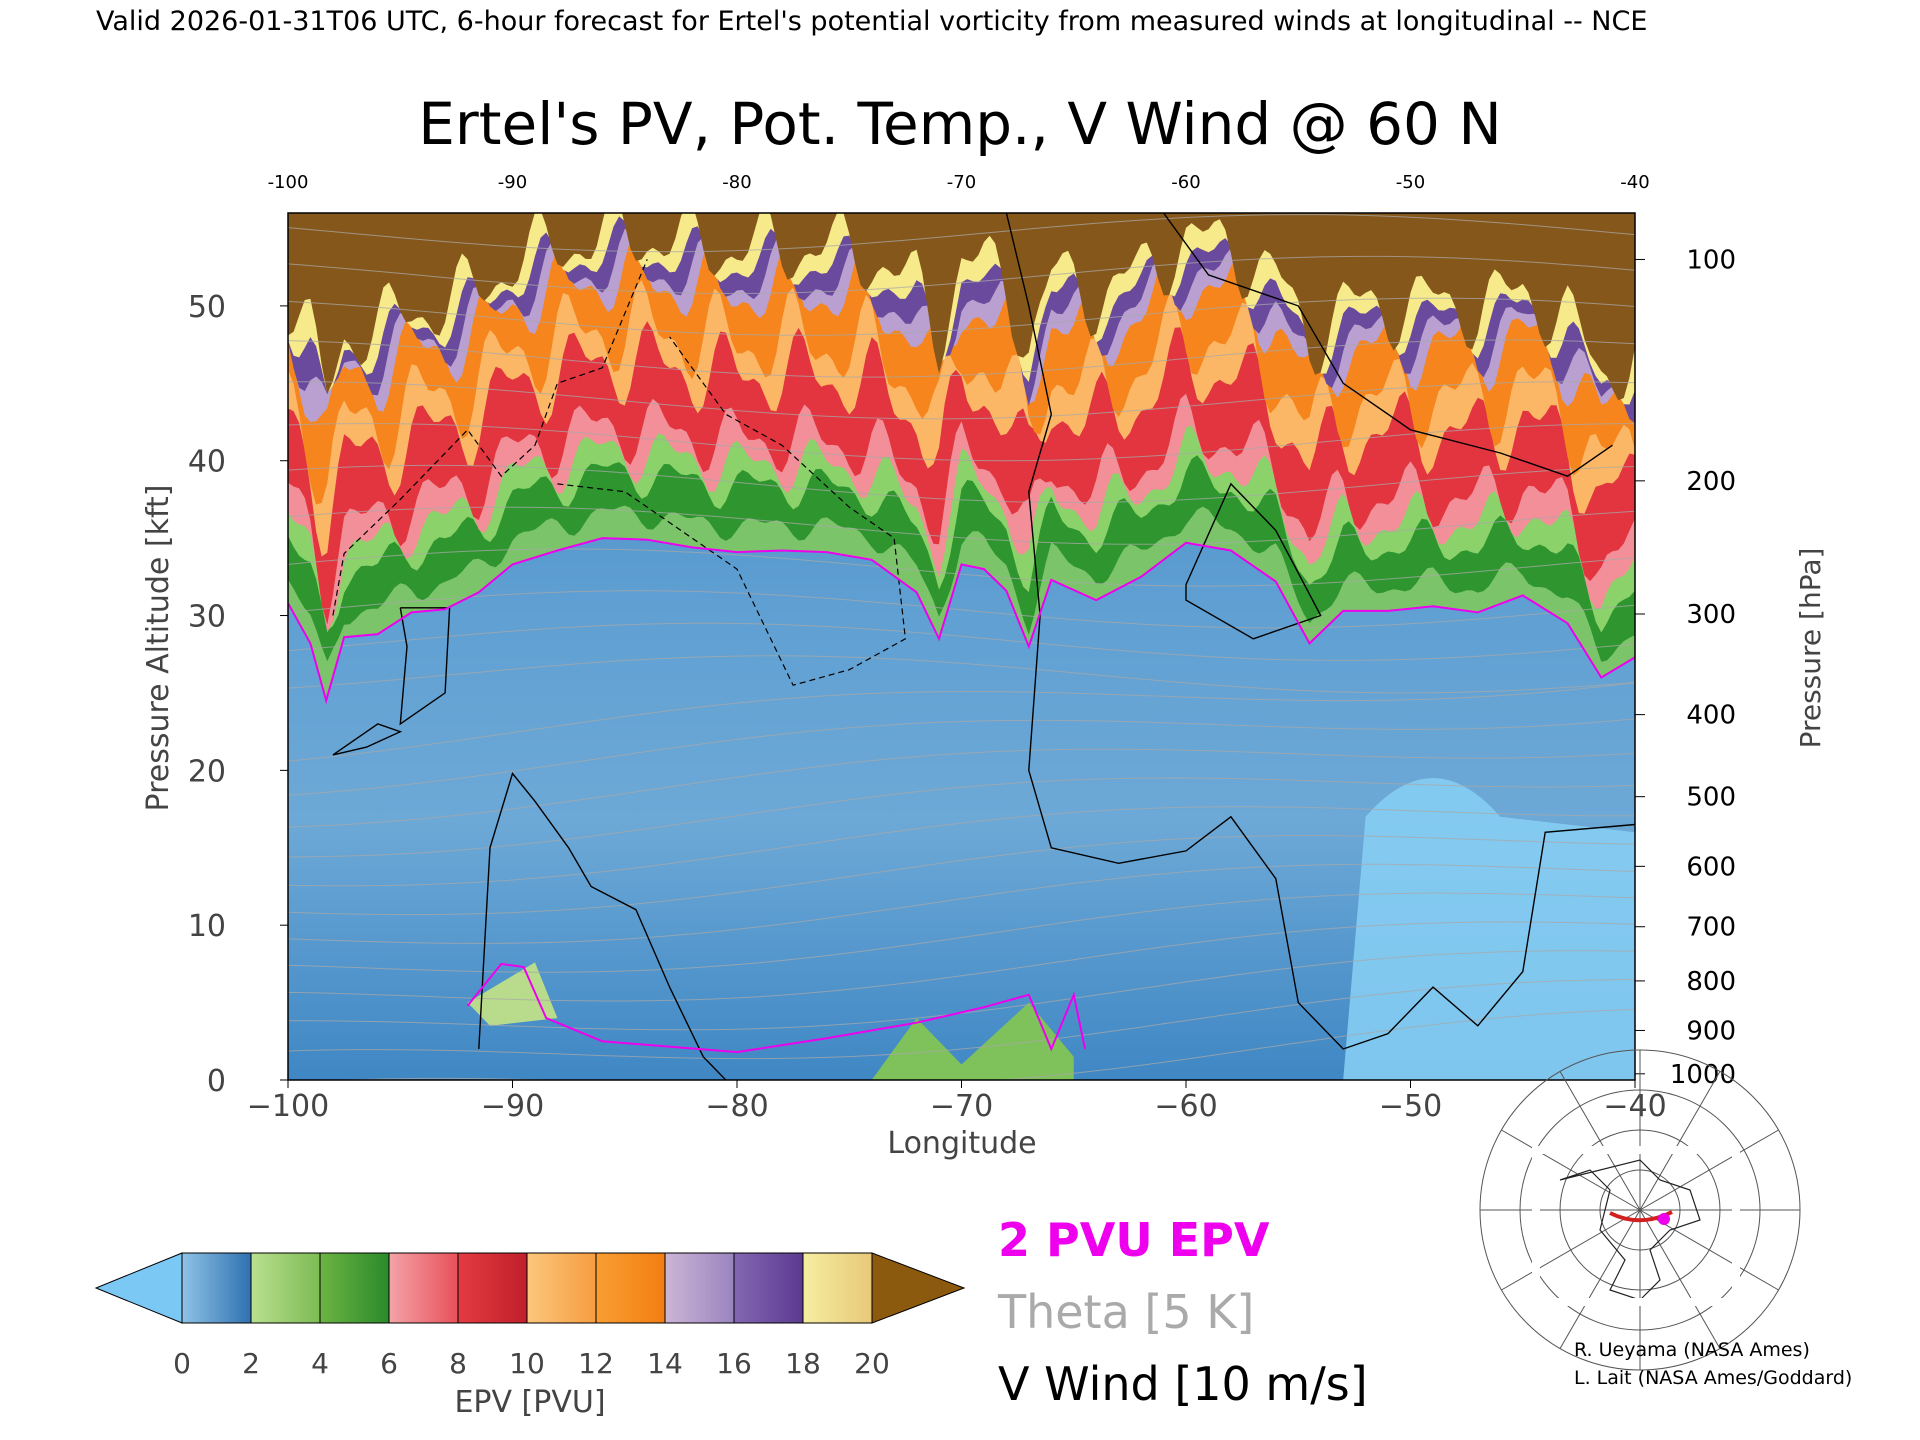 This screenshot has height=1440, width=1920. What do you see at coordinates (320, 1363) in the screenshot?
I see `colorbar-tick-label: 4` at bounding box center [320, 1363].